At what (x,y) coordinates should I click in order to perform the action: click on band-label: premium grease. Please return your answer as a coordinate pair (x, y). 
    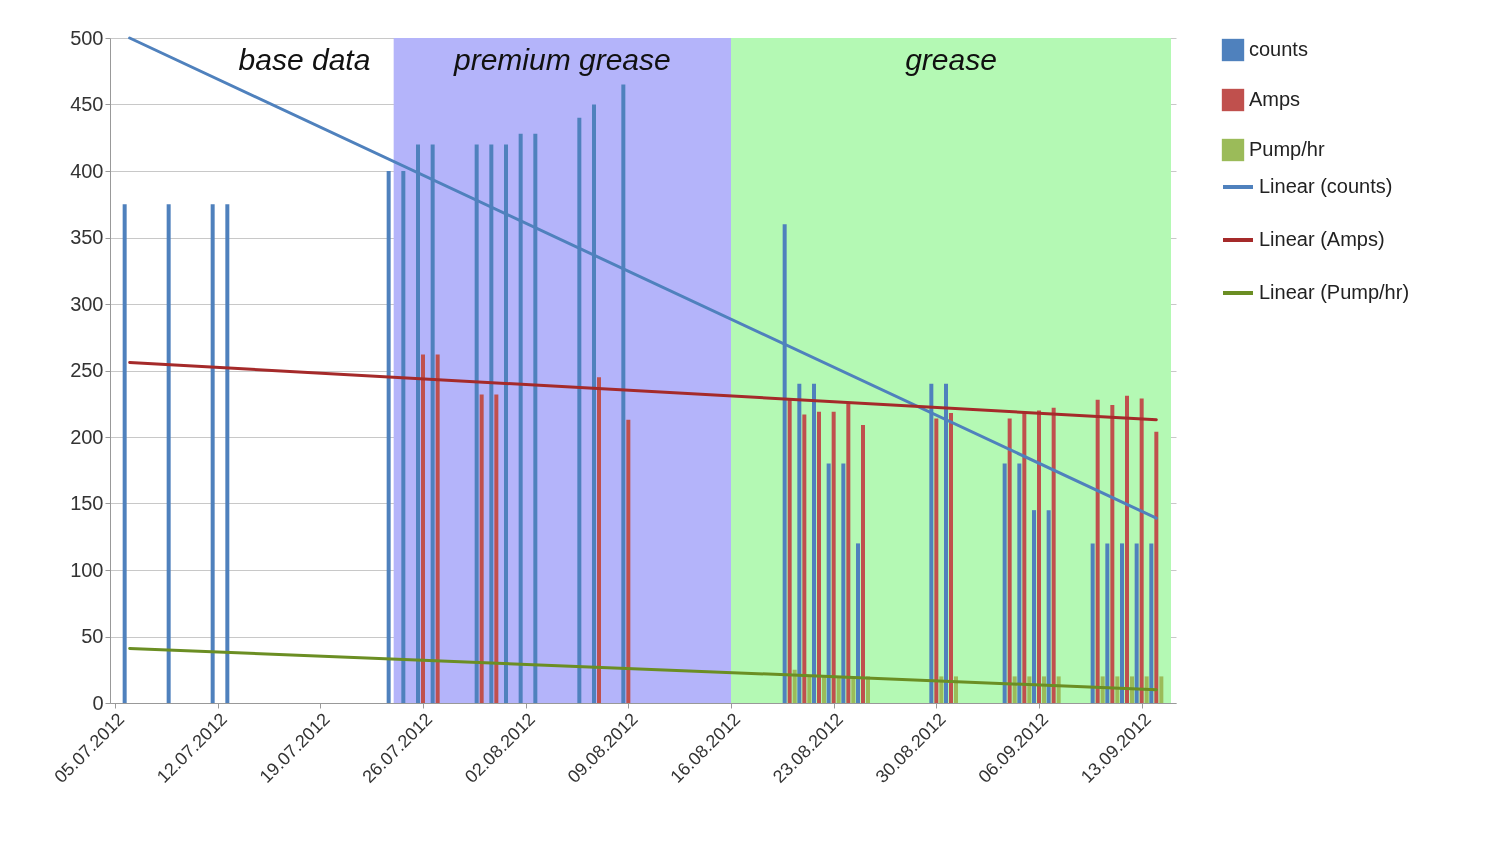
    Looking at the image, I should click on (561, 60).